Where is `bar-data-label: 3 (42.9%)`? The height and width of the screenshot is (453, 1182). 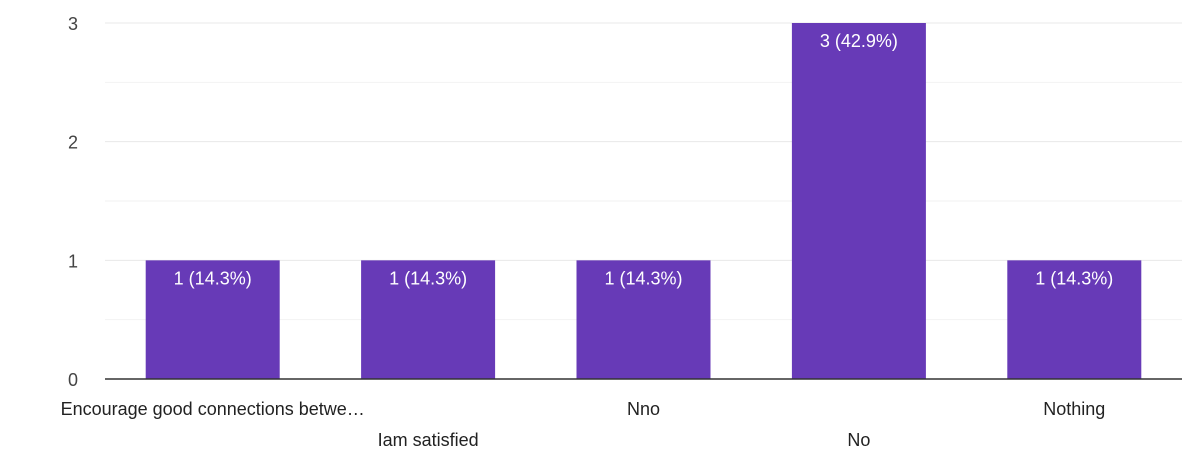 bar-data-label: 3 (42.9%) is located at coordinates (859, 41).